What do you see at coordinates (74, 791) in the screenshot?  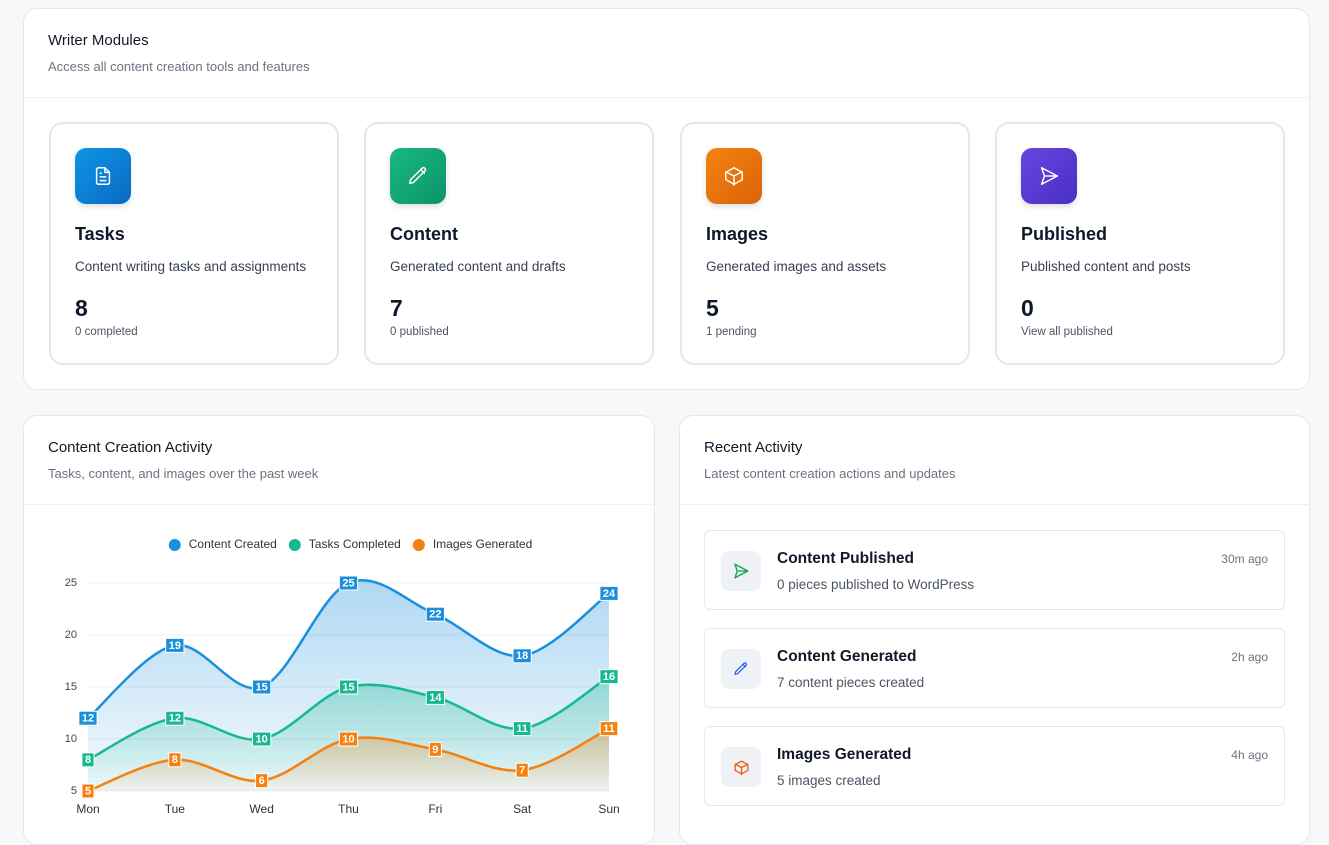 I see `y-tick-label: 5` at bounding box center [74, 791].